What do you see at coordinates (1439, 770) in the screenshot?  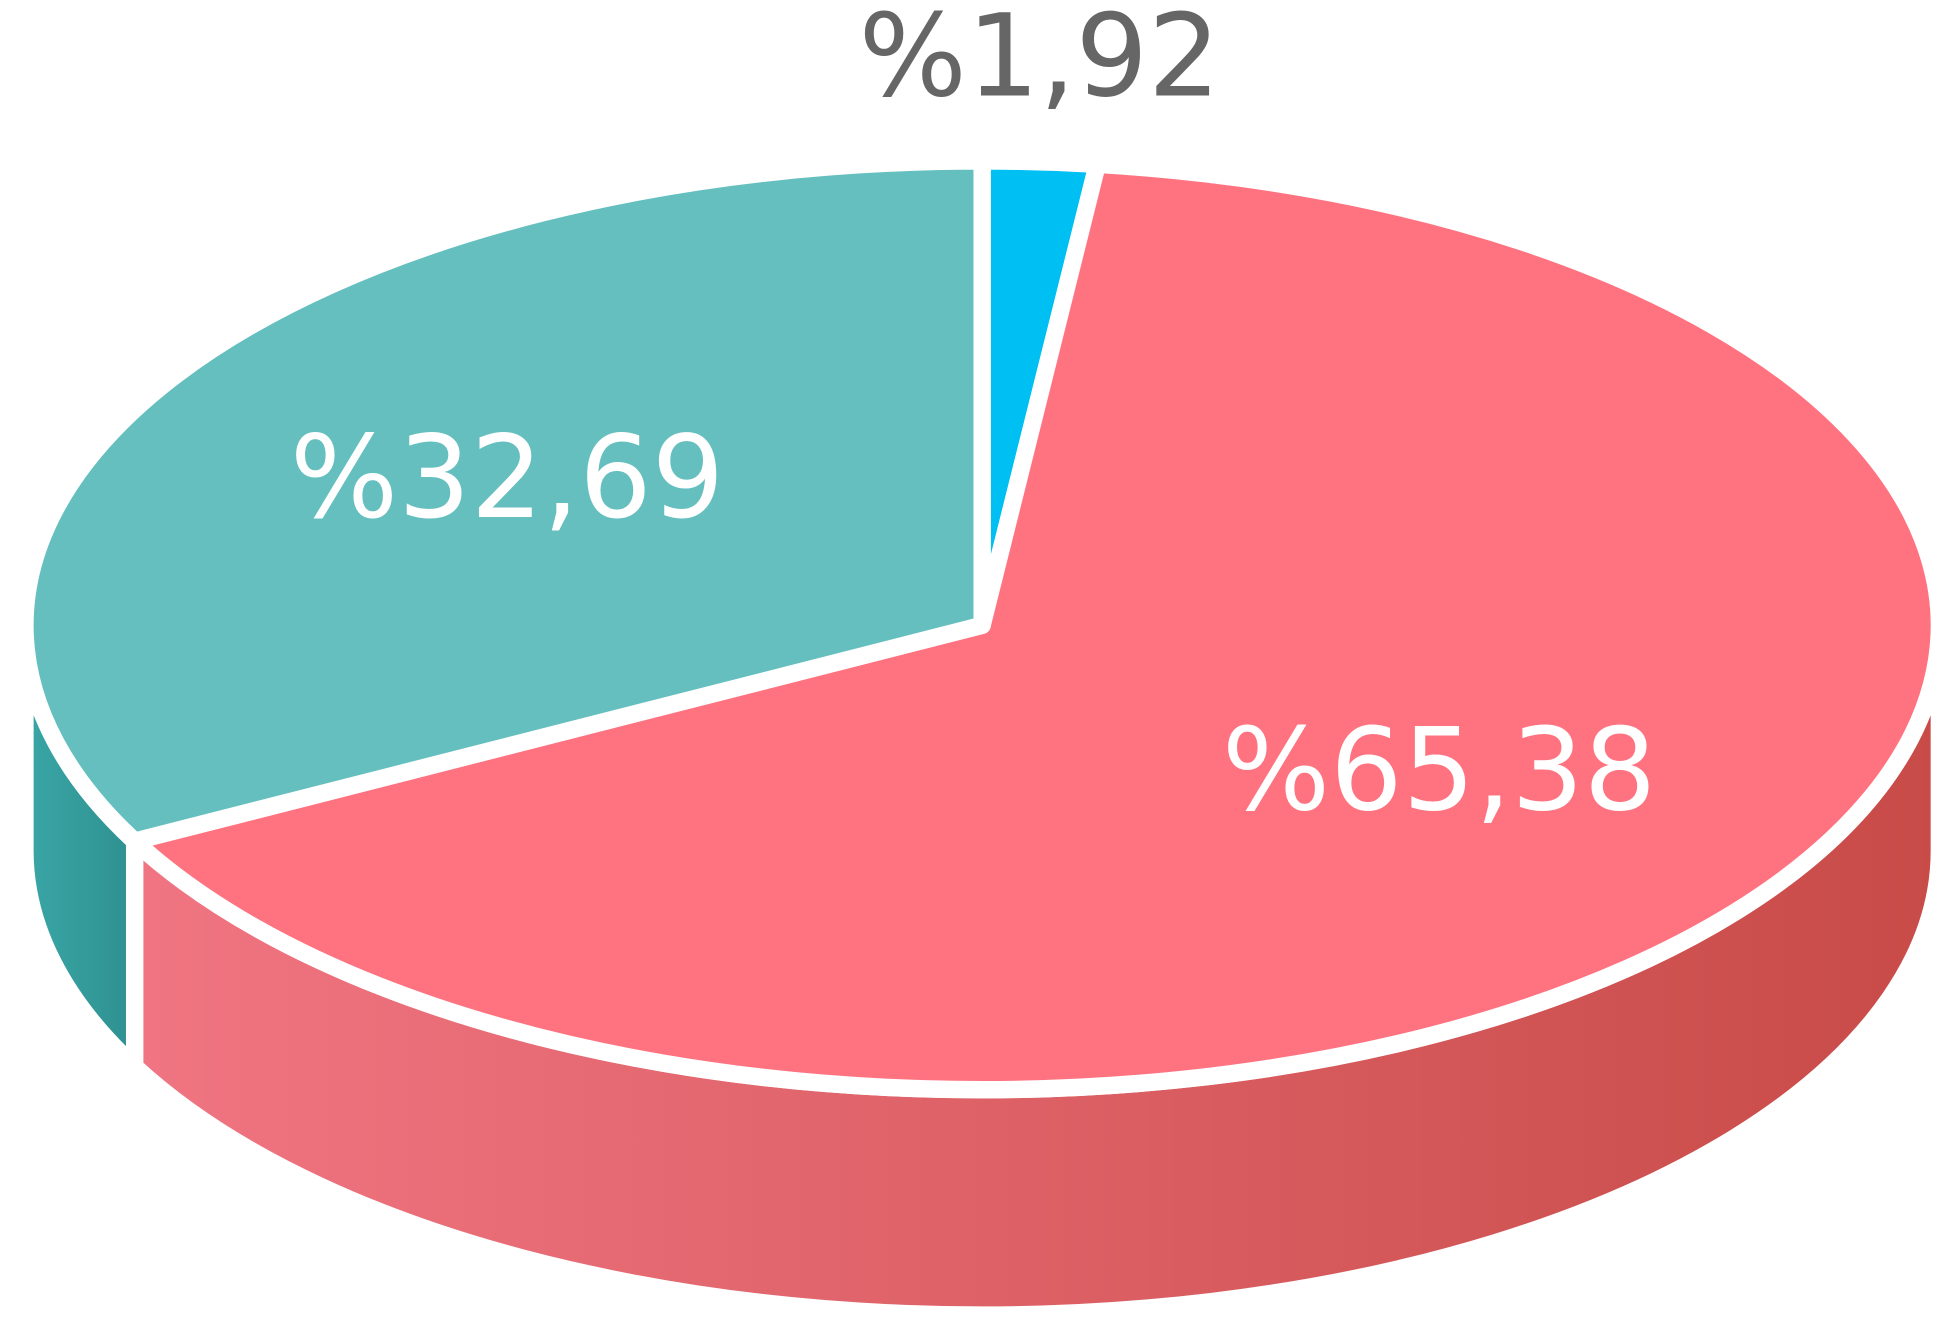 I see `data-label: %65,38` at bounding box center [1439, 770].